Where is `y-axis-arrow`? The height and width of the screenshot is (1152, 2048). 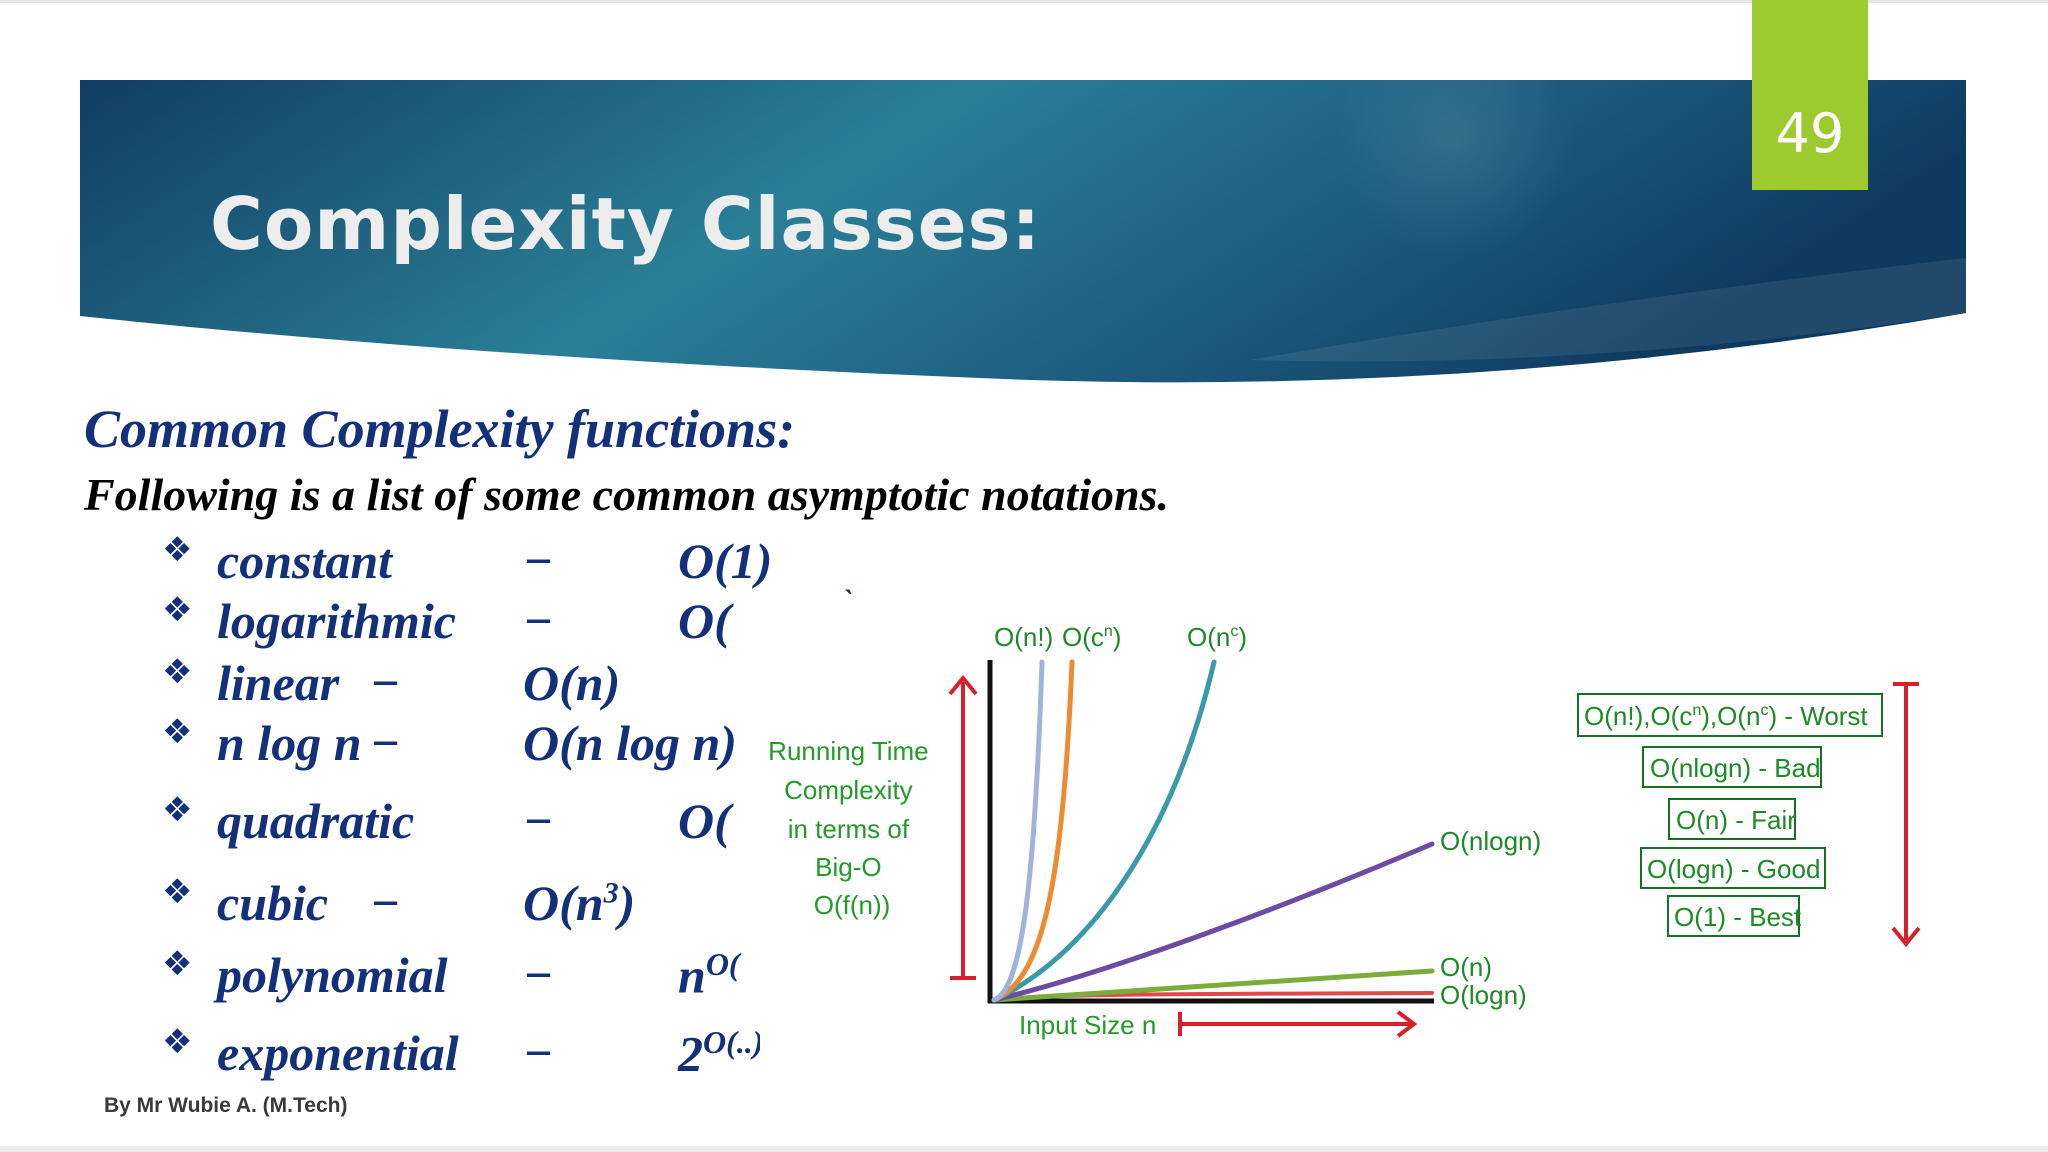 y-axis-arrow is located at coordinates (963, 827).